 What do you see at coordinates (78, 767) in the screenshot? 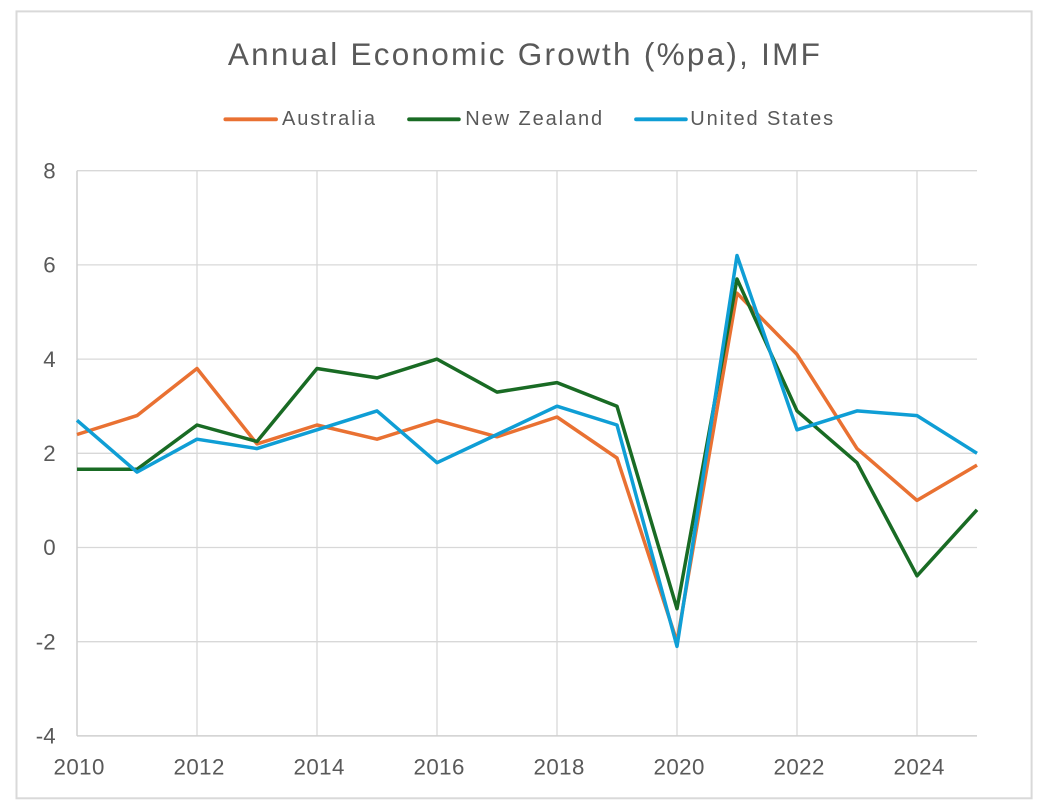
I see `svg-text: 2010` at bounding box center [78, 767].